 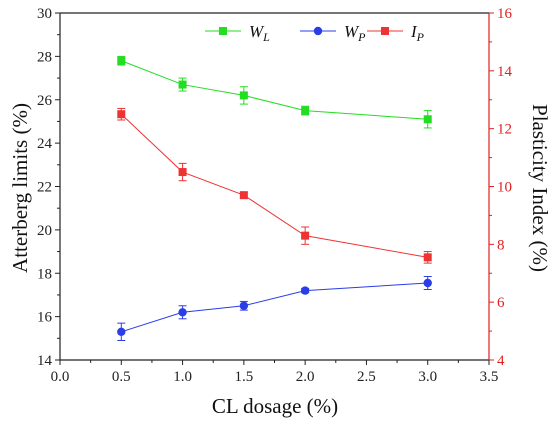 What do you see at coordinates (266, 37) in the screenshot?
I see `legend-label-subscript: L` at bounding box center [266, 37].